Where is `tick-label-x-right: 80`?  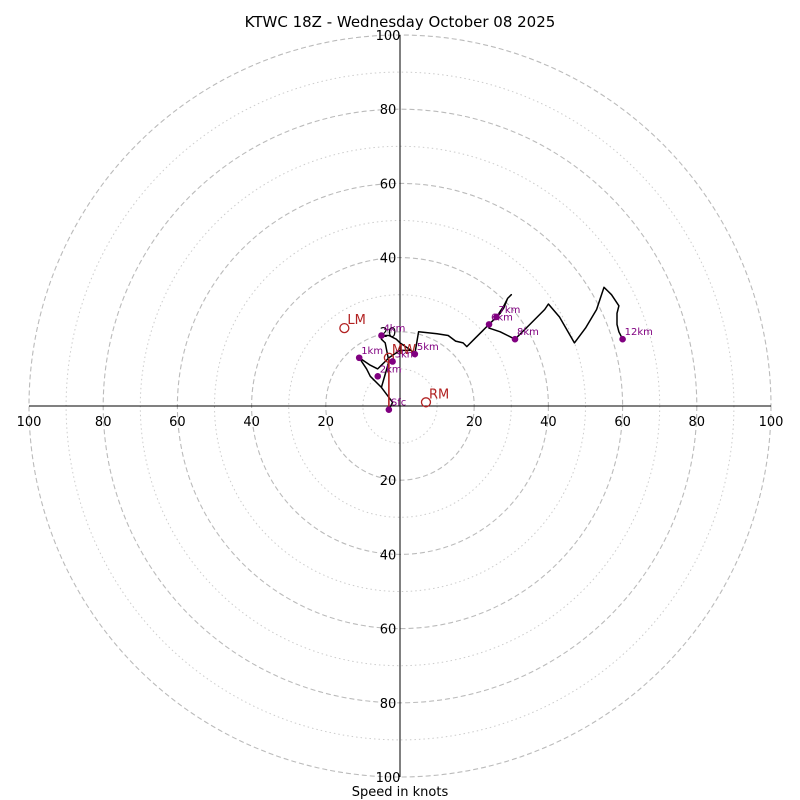
tick-label-x-right: 80 is located at coordinates (697, 422).